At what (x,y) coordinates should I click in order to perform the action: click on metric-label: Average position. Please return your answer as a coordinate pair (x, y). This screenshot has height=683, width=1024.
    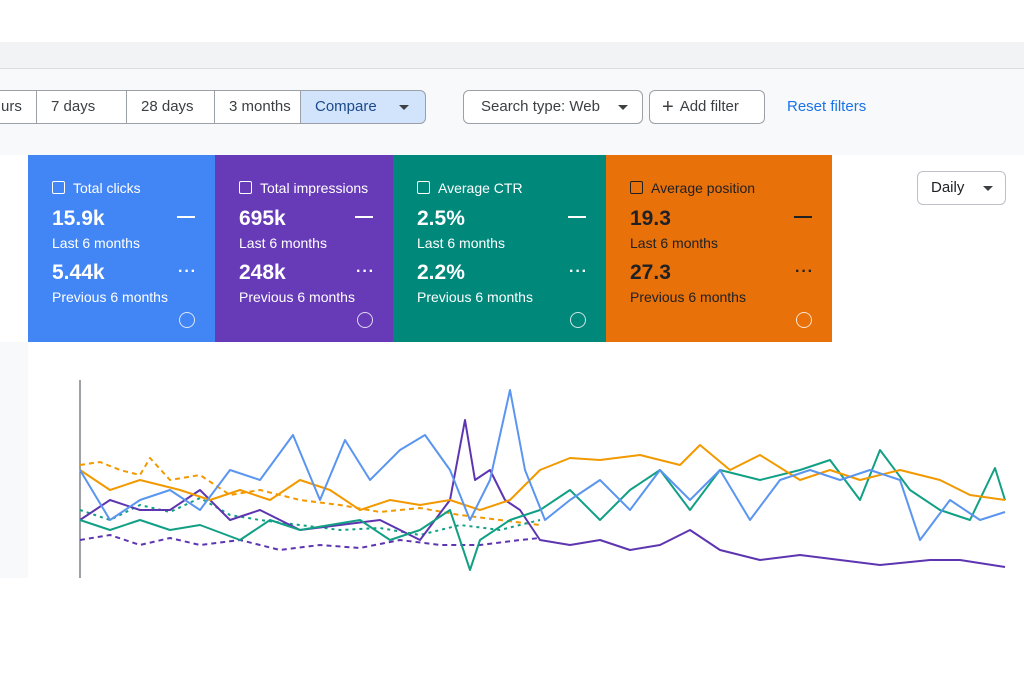
    Looking at the image, I should click on (692, 188).